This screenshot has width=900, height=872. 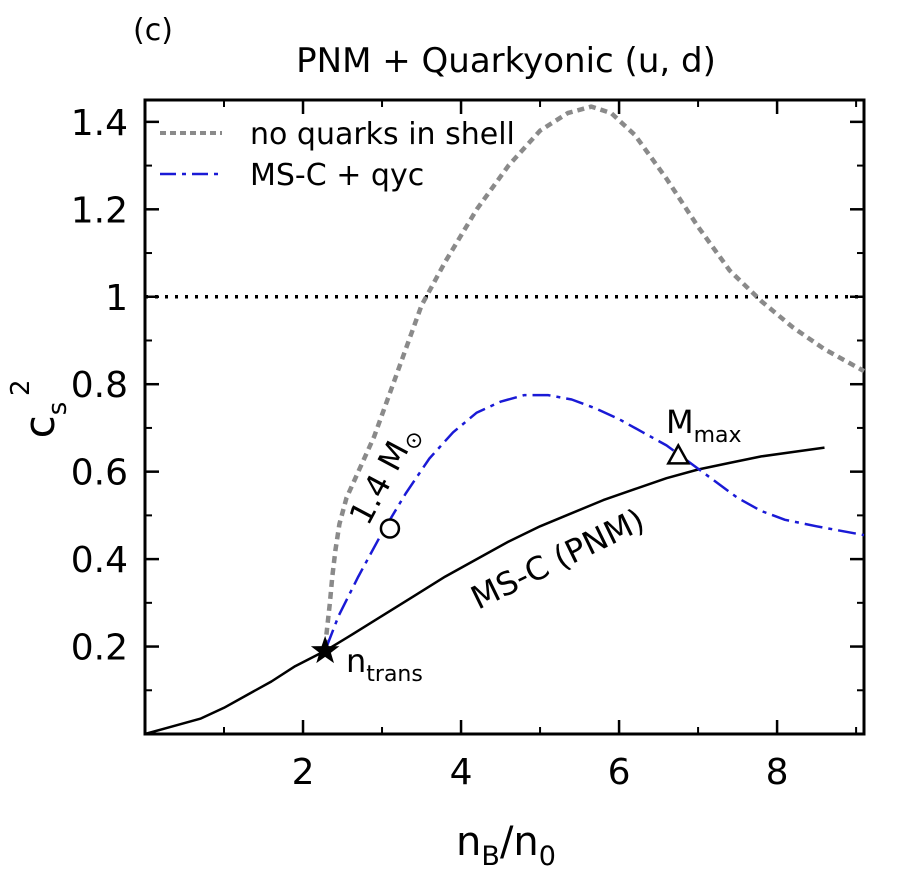 What do you see at coordinates (116, 298) in the screenshot?
I see `y-tick-label: 1` at bounding box center [116, 298].